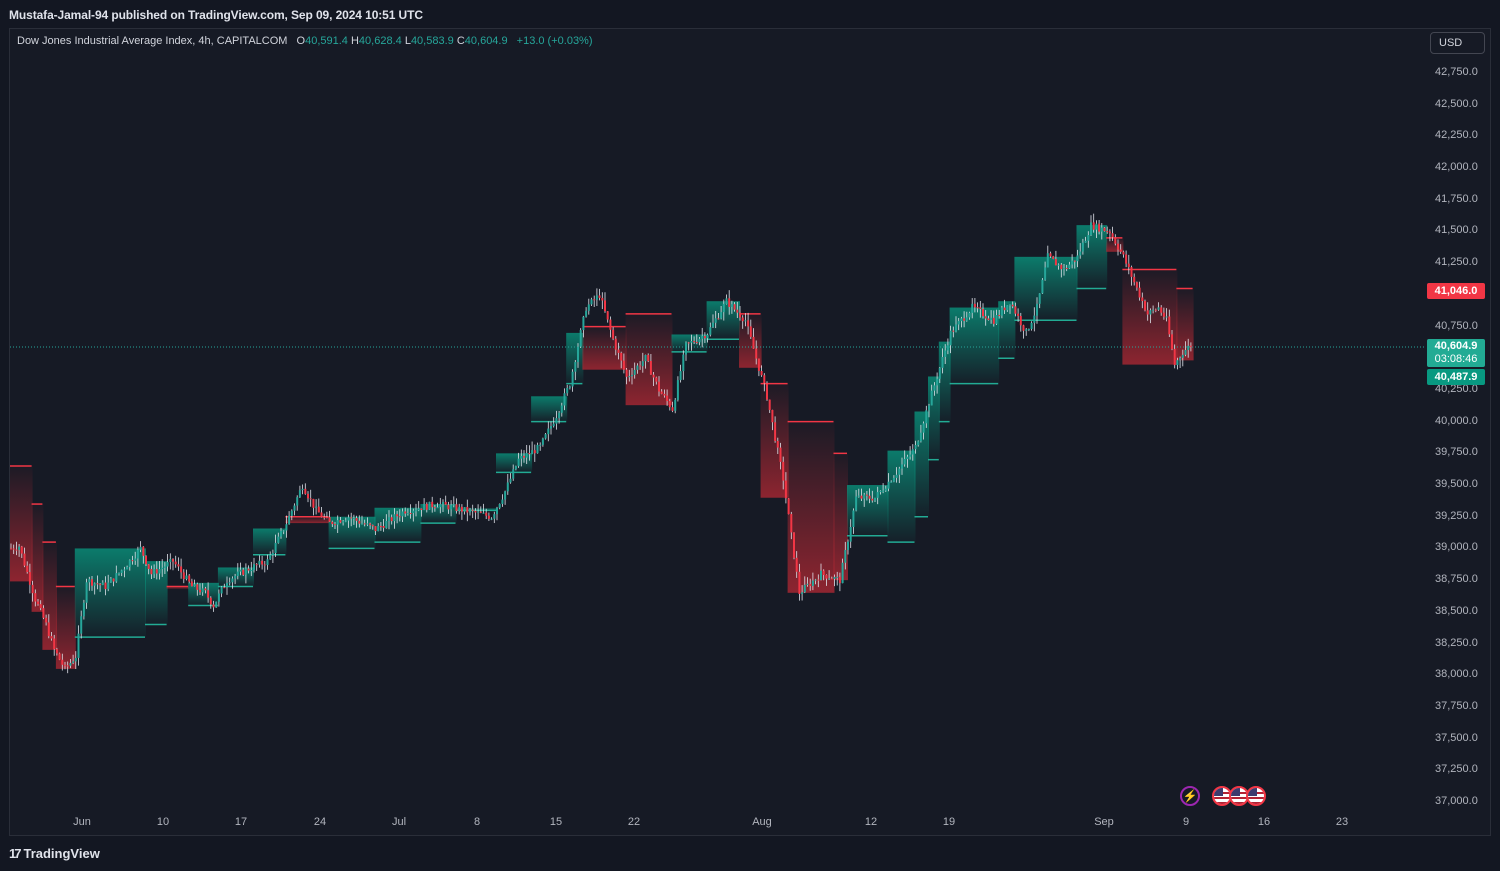 The width and height of the screenshot is (1500, 871). I want to click on tradingview-branding: 17 TradingView, so click(54, 853).